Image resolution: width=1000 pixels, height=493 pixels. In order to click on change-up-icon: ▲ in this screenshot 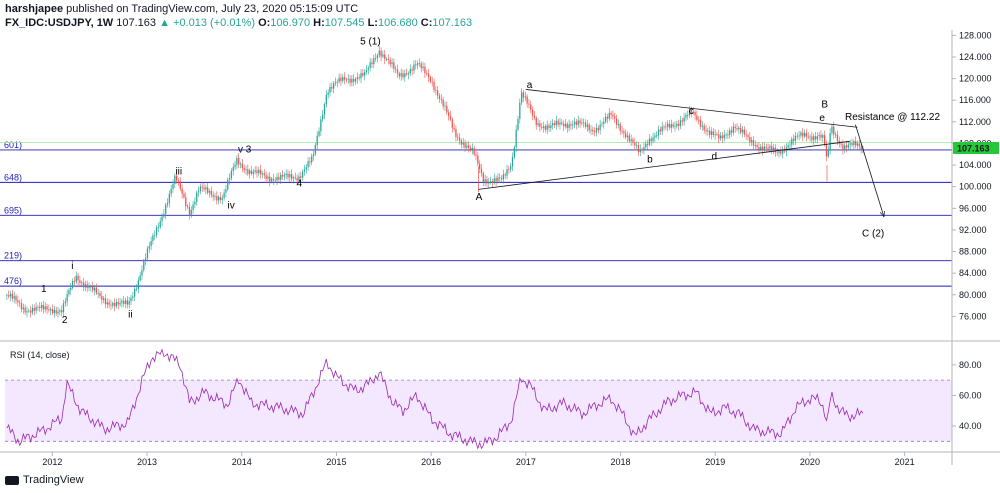, I will do `click(164, 23)`.